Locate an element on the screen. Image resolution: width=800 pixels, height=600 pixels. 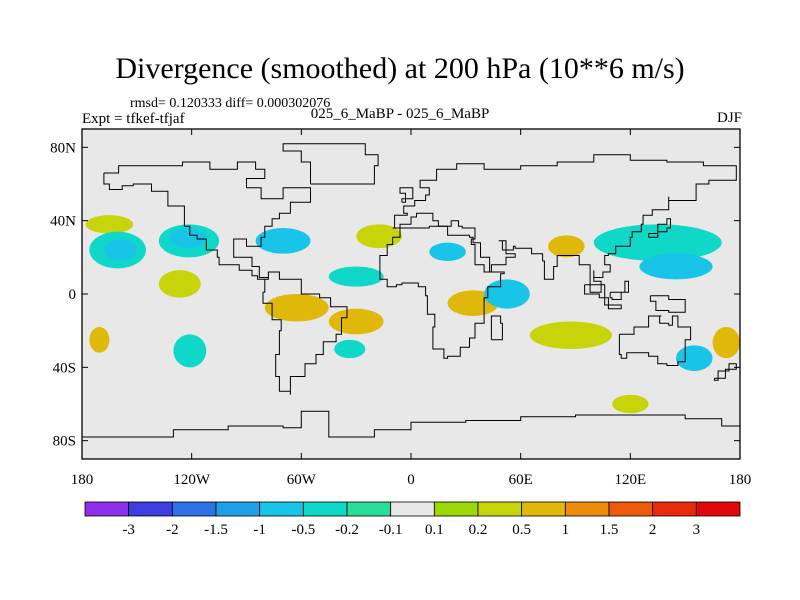
experiment-label: Expt = tfkef-tfjaf is located at coordinates (133, 119).